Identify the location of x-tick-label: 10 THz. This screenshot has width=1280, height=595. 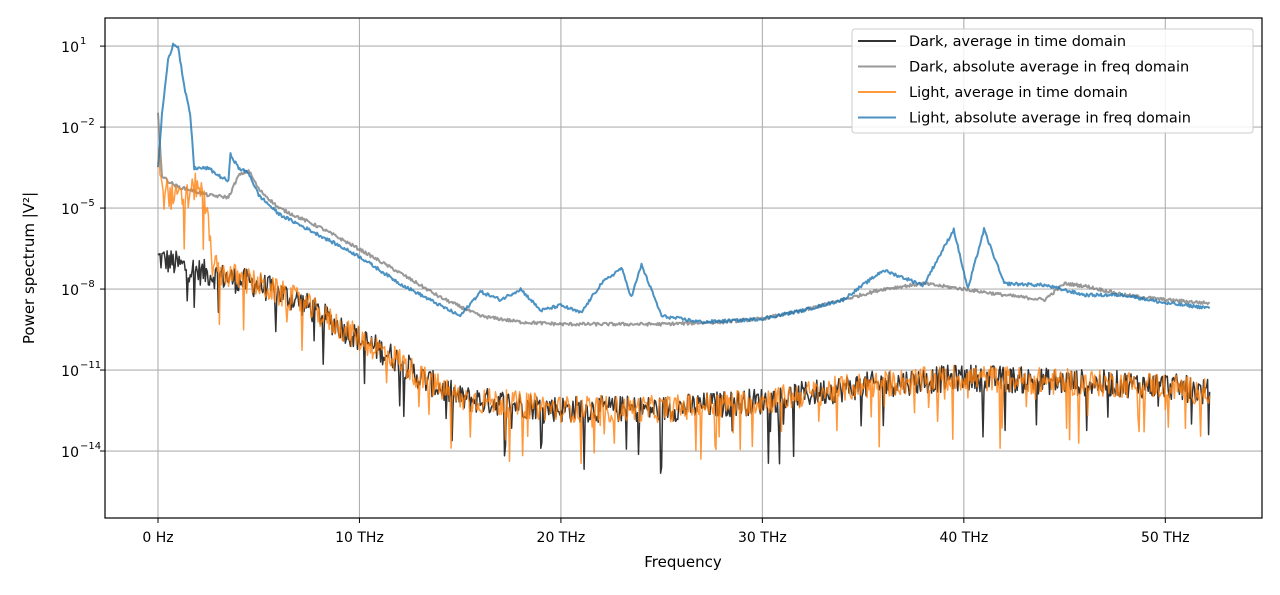
(359, 538).